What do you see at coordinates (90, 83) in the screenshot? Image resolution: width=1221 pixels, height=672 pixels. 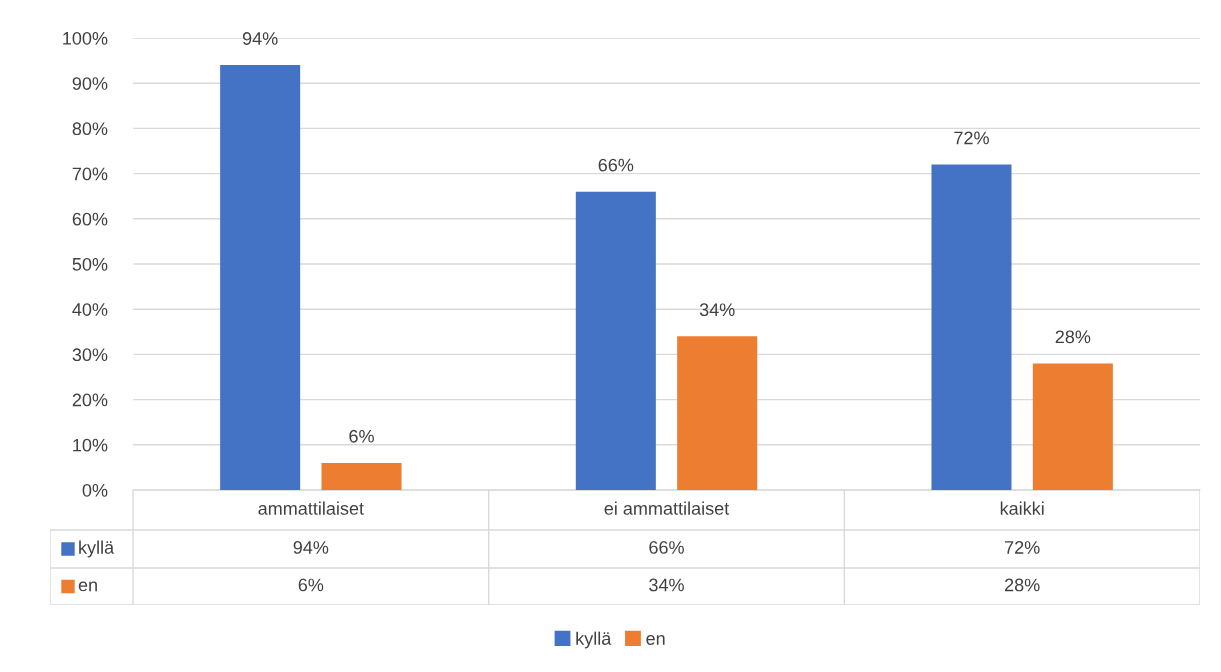 I see `y-tick-label: 90%` at bounding box center [90, 83].